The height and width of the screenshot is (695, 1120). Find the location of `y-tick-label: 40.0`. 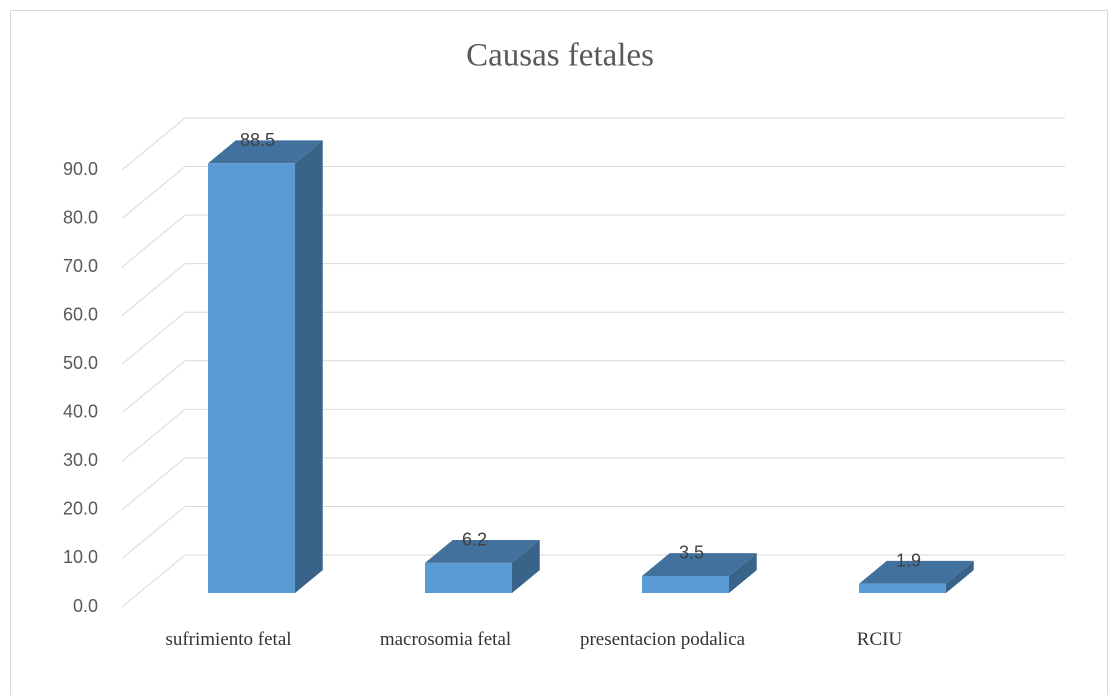

y-tick-label: 40.0 is located at coordinates (80, 412).